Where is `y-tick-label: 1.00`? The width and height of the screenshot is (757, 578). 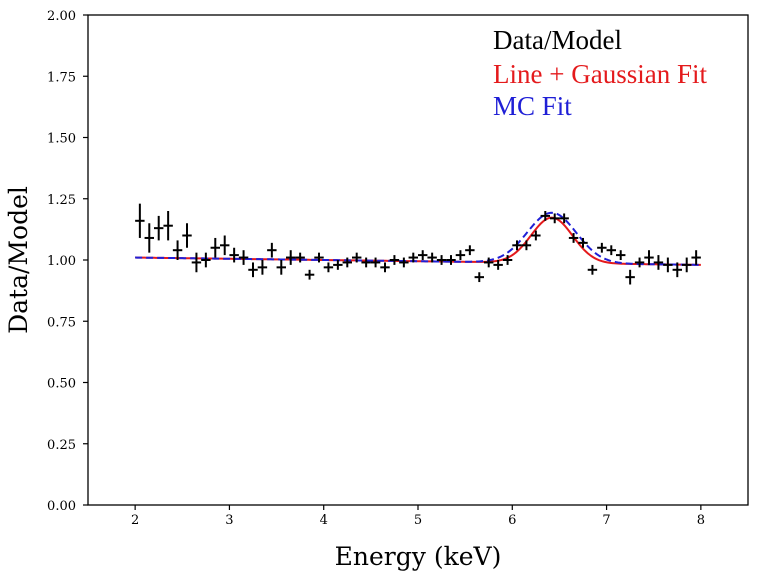
y-tick-label: 1.00 is located at coordinates (61, 261).